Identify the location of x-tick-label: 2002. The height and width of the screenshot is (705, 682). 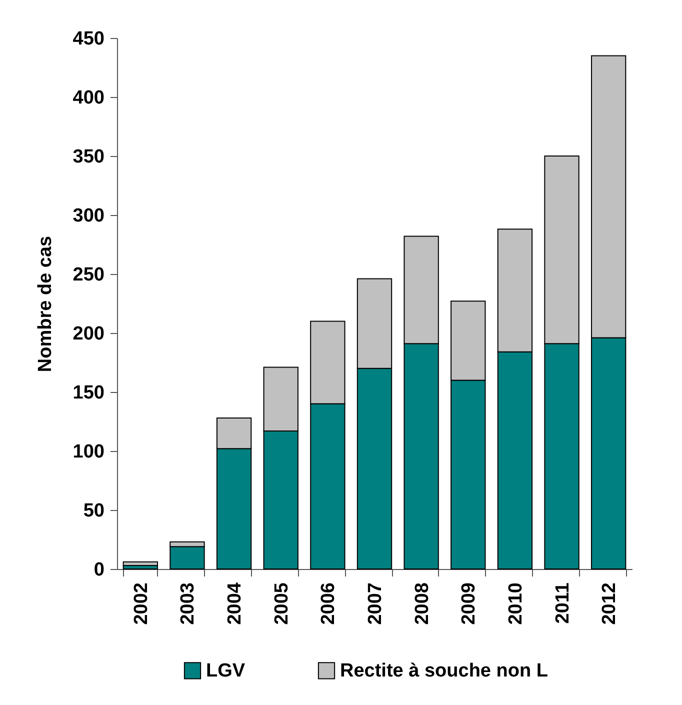
(141, 603).